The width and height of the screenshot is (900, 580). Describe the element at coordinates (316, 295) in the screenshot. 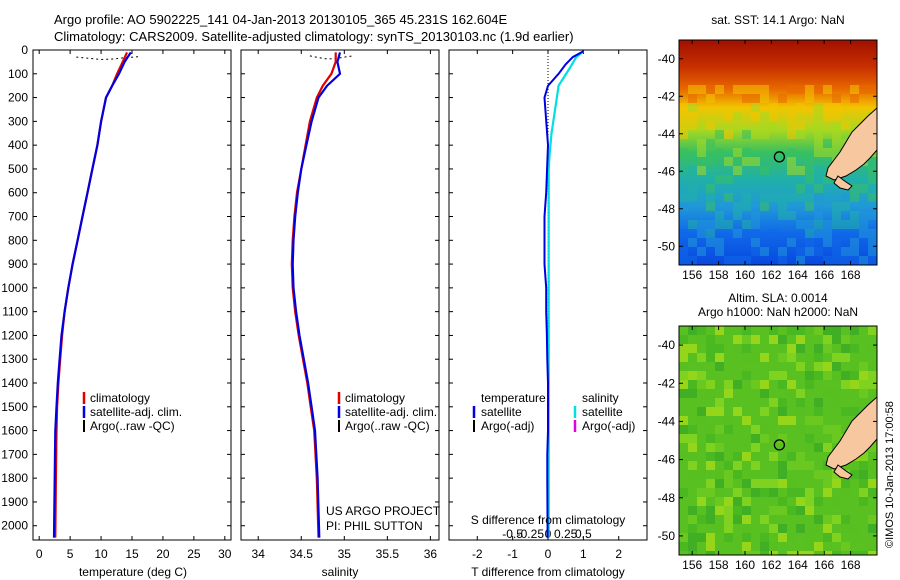

I see `salinity-satellite-line` at that location.